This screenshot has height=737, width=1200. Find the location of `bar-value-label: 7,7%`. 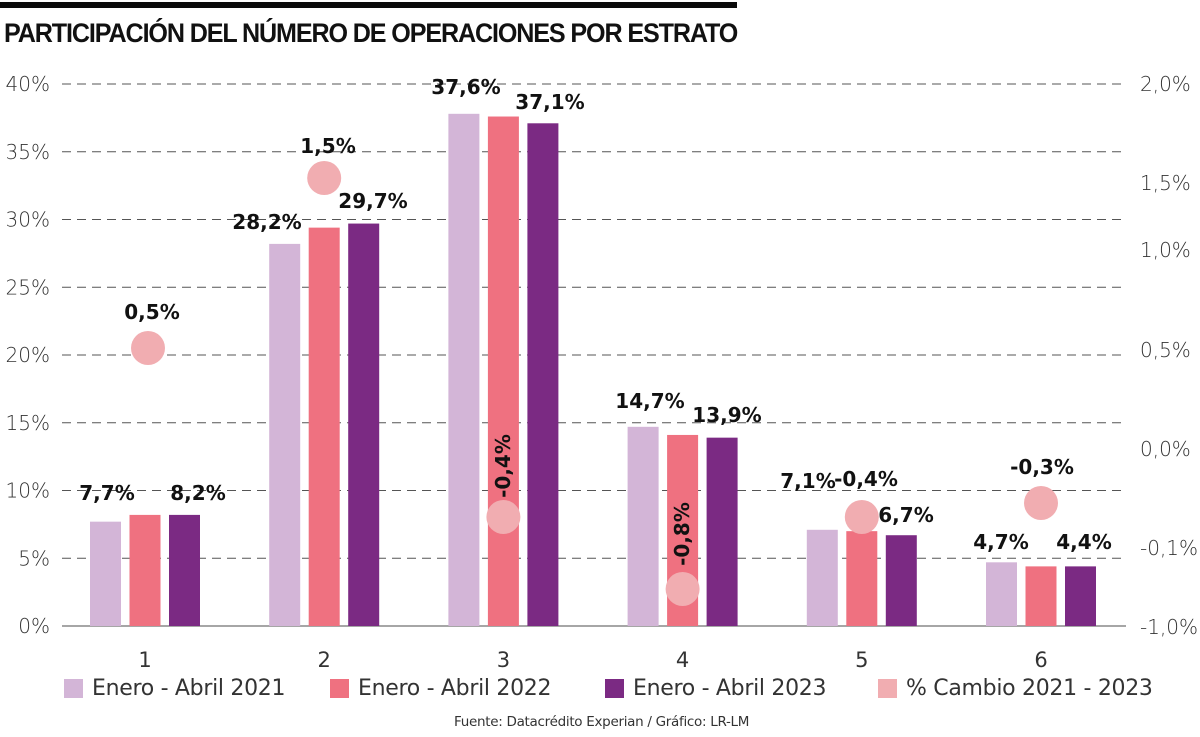

bar-value-label: 7,7% is located at coordinates (106, 493).